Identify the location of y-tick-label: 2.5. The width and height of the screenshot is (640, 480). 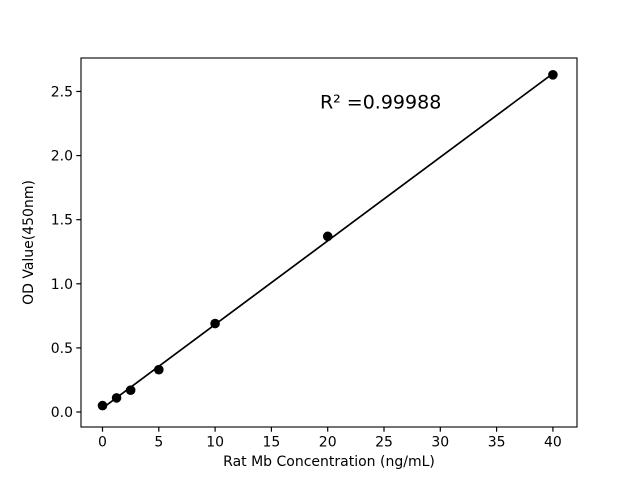
(62, 92).